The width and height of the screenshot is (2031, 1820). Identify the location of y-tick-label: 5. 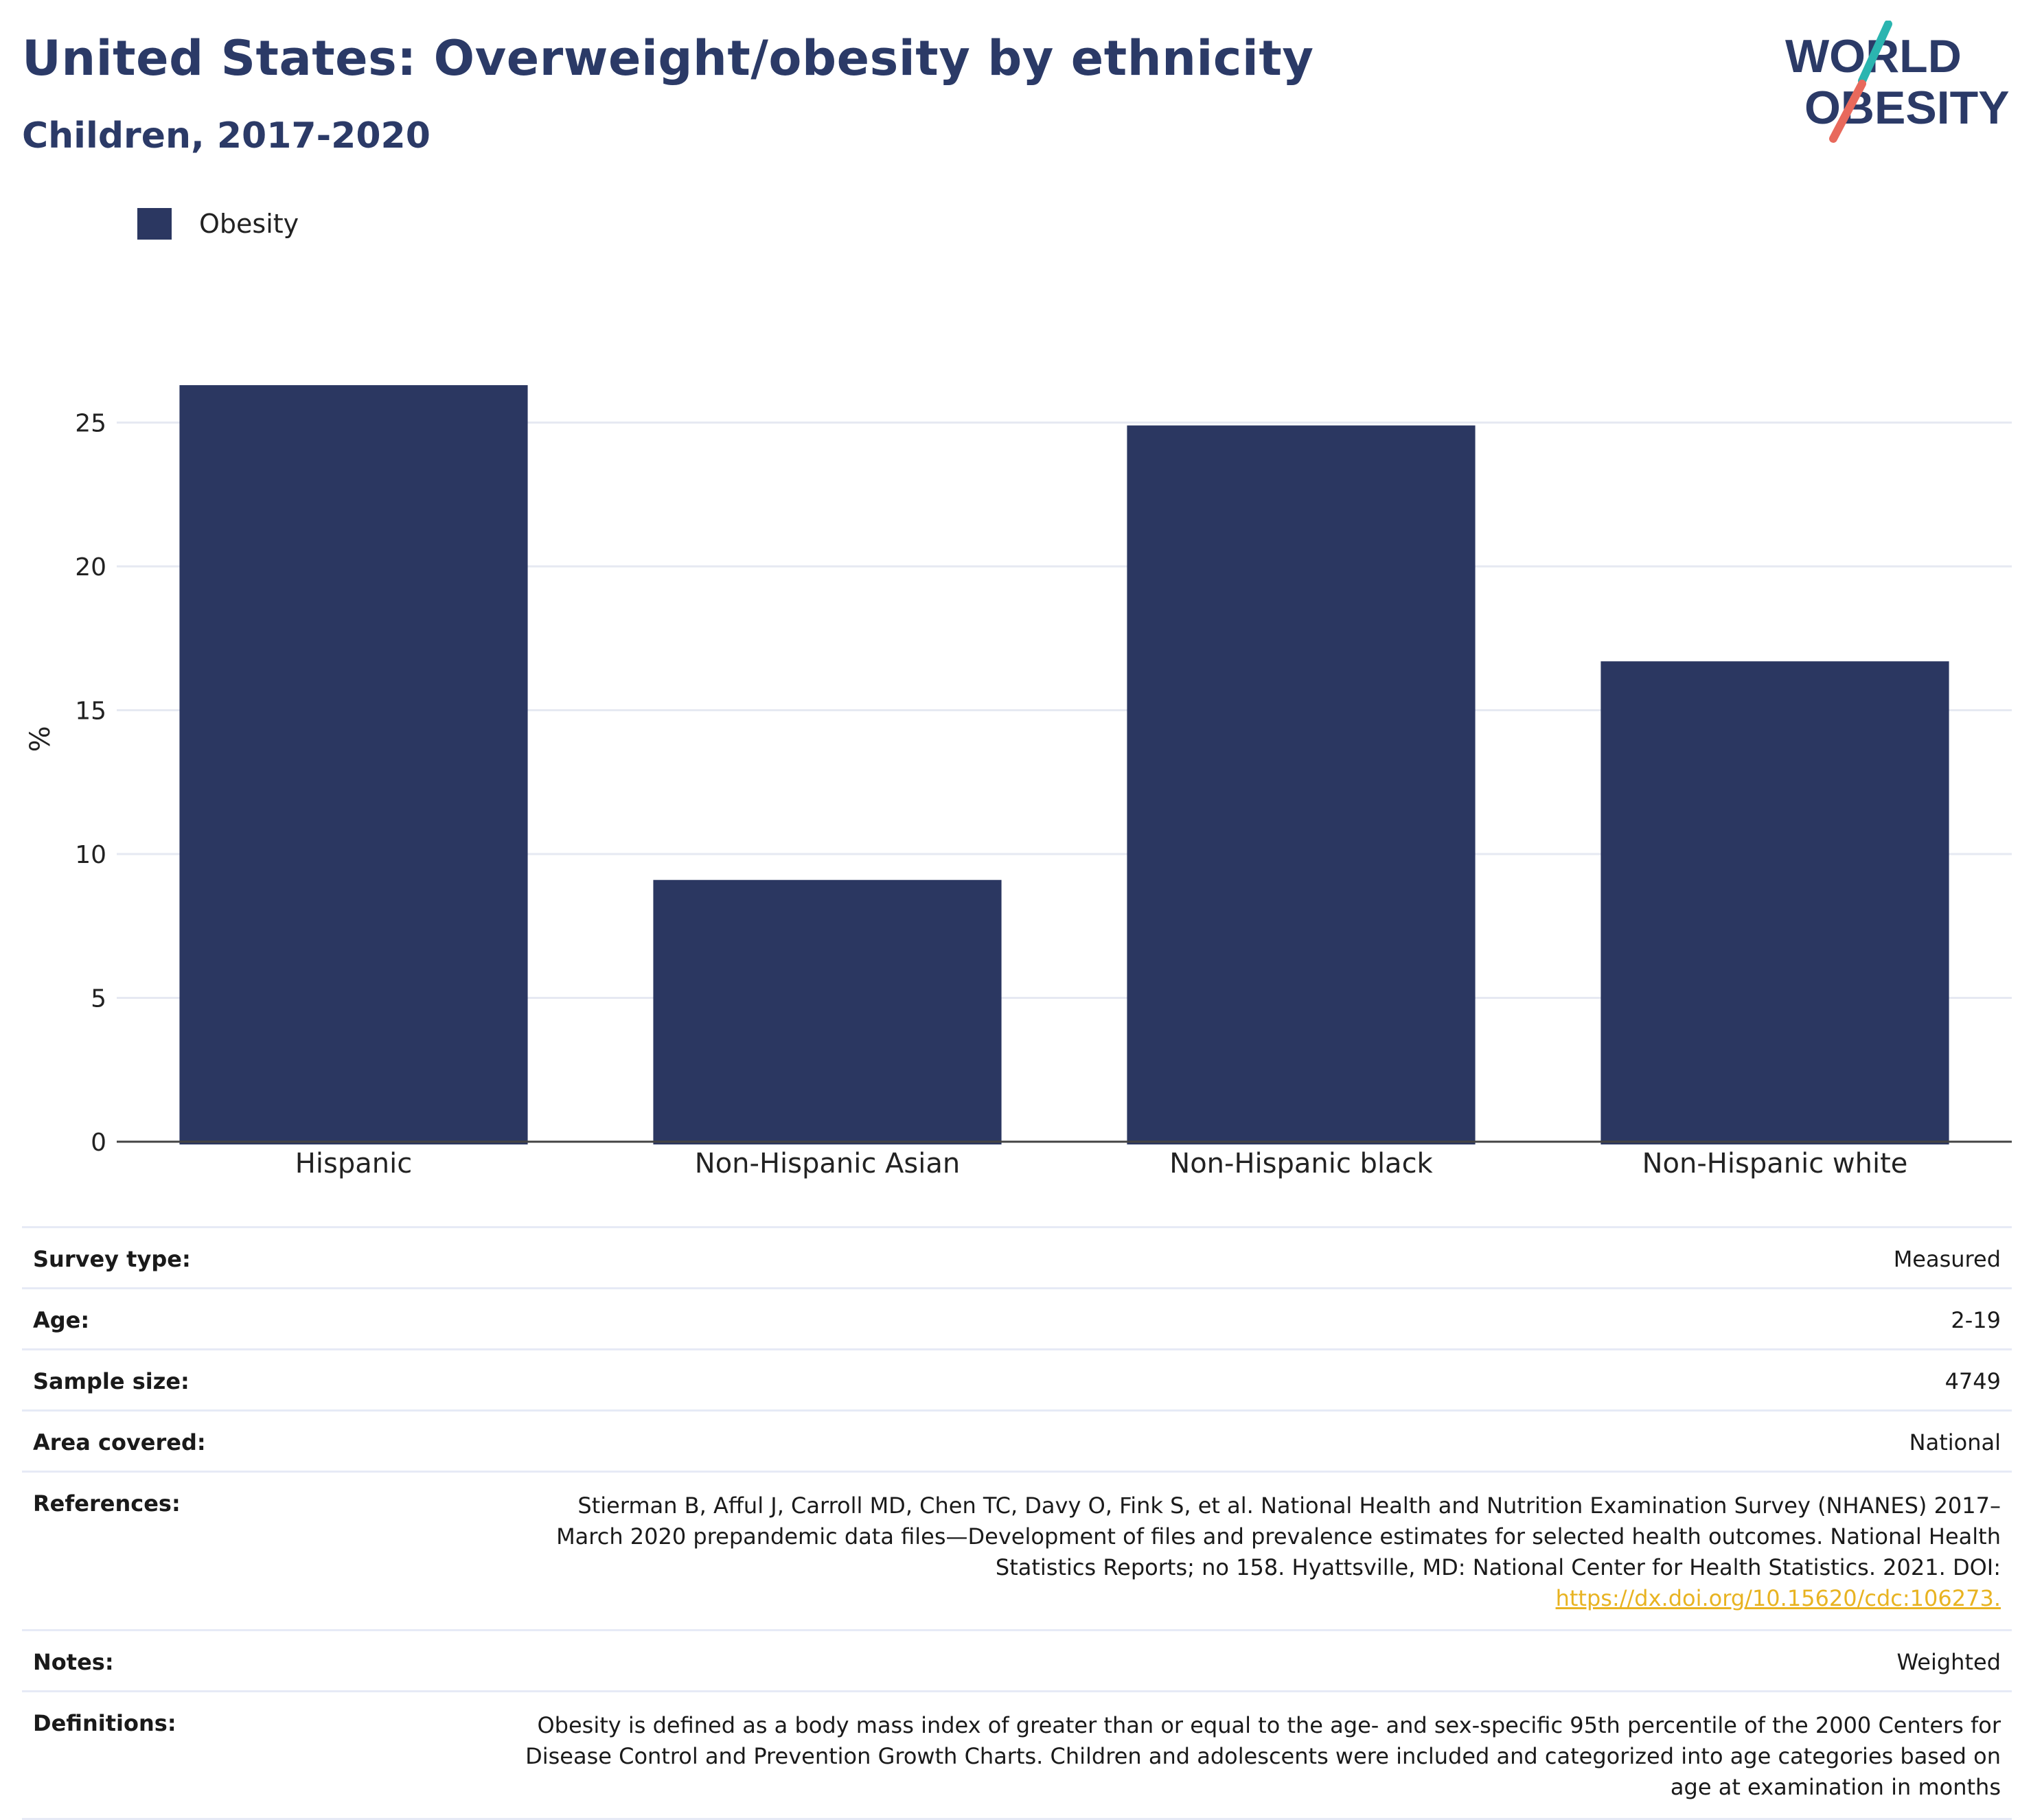
(99, 999).